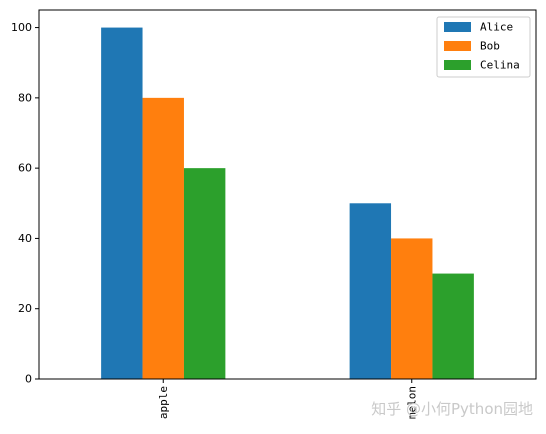 This screenshot has height=434, width=546. I want to click on y-tick-label: 40, so click(25, 238).